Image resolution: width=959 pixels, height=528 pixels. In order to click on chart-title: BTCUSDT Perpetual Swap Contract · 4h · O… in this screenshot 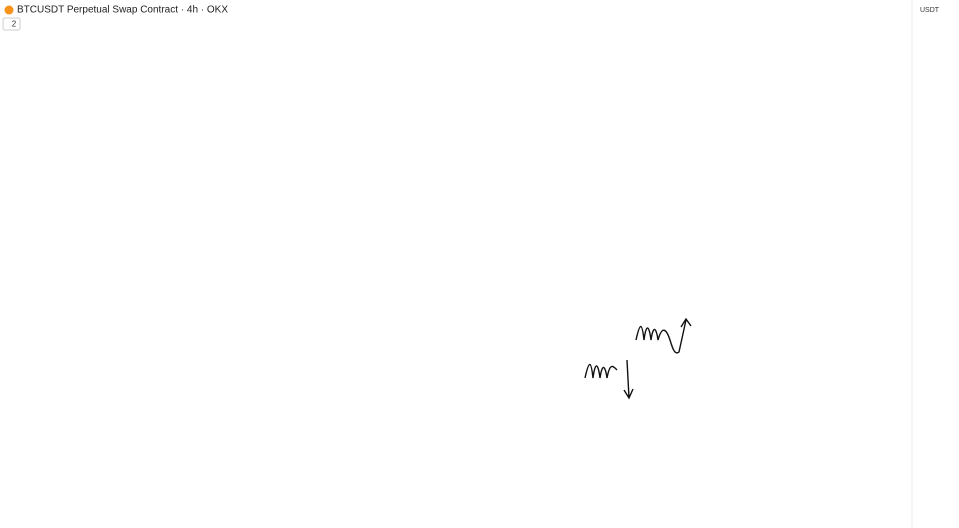, I will do `click(122, 10)`.